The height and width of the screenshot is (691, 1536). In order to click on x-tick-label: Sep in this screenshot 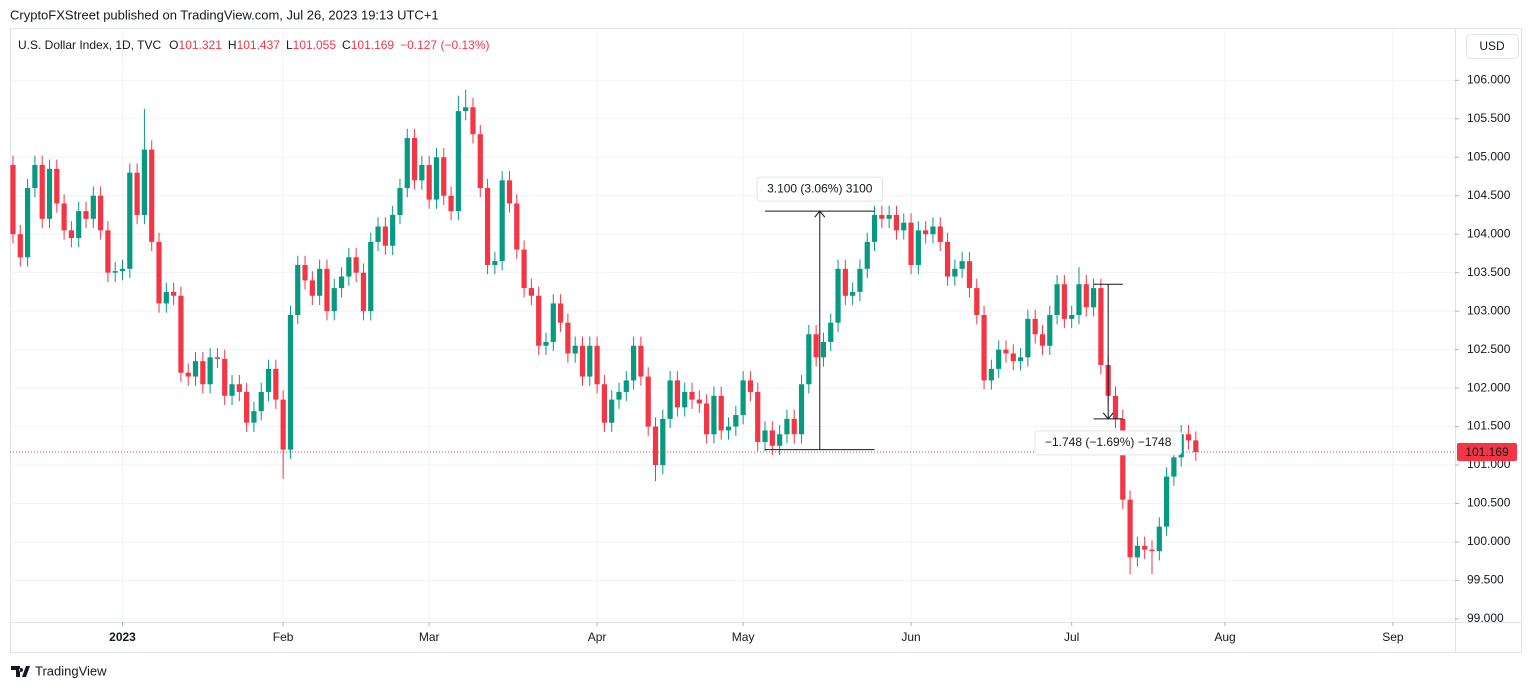, I will do `click(1393, 637)`.